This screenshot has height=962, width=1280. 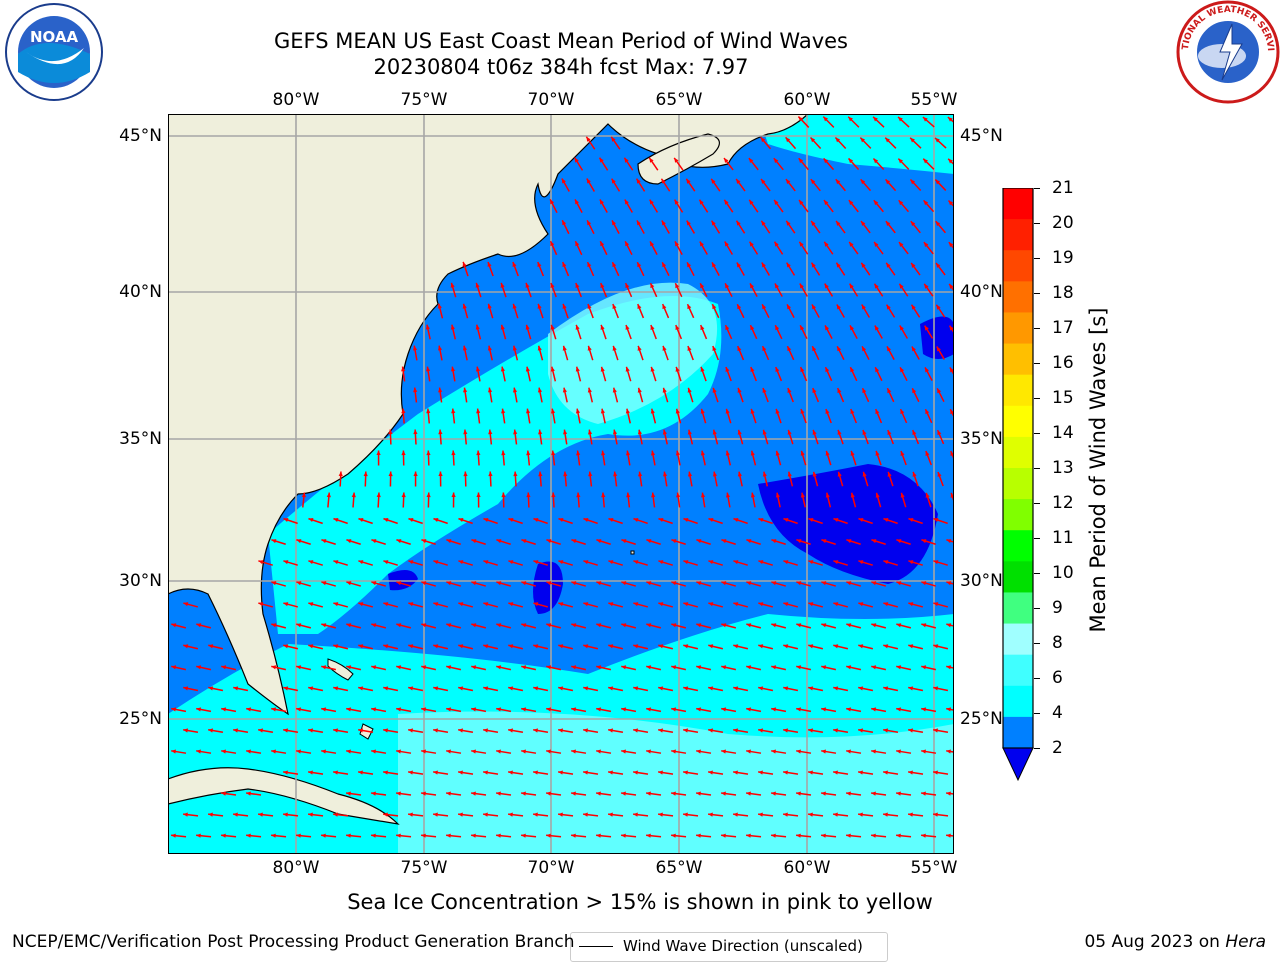 What do you see at coordinates (807, 868) in the screenshot?
I see `lon-label-bottom: 60°W` at bounding box center [807, 868].